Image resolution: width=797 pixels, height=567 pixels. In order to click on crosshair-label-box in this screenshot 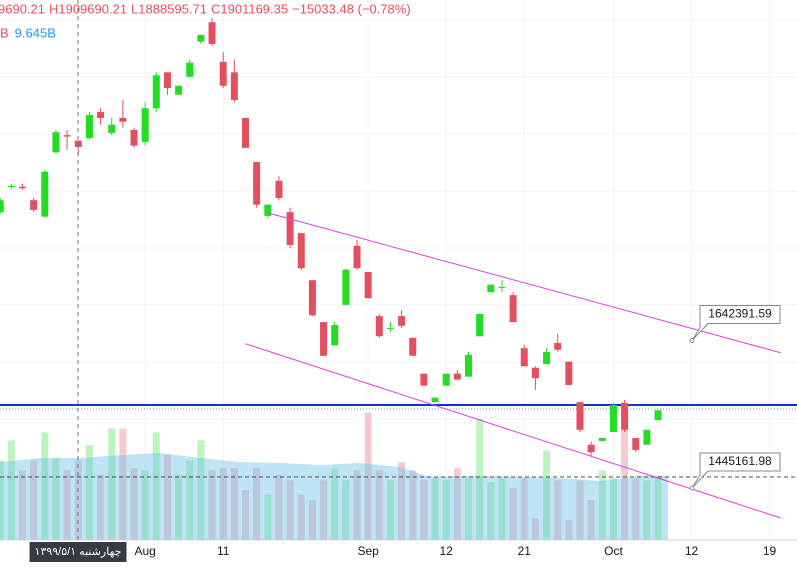, I will do `click(78, 552)`.